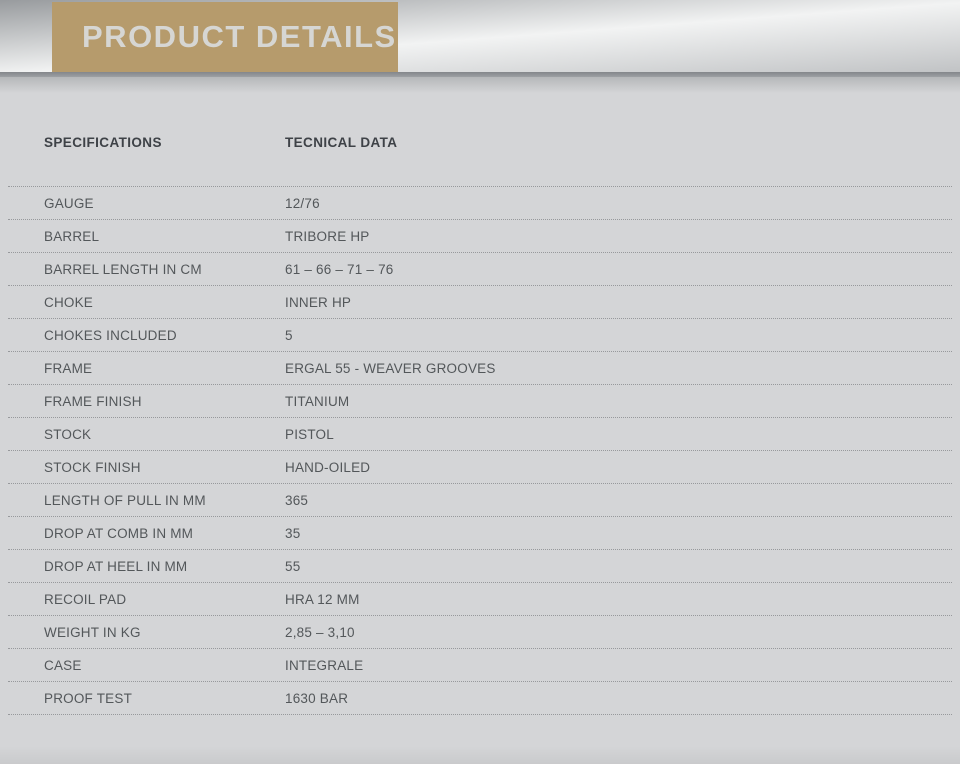  What do you see at coordinates (480, 85) in the screenshot?
I see `header-fade` at bounding box center [480, 85].